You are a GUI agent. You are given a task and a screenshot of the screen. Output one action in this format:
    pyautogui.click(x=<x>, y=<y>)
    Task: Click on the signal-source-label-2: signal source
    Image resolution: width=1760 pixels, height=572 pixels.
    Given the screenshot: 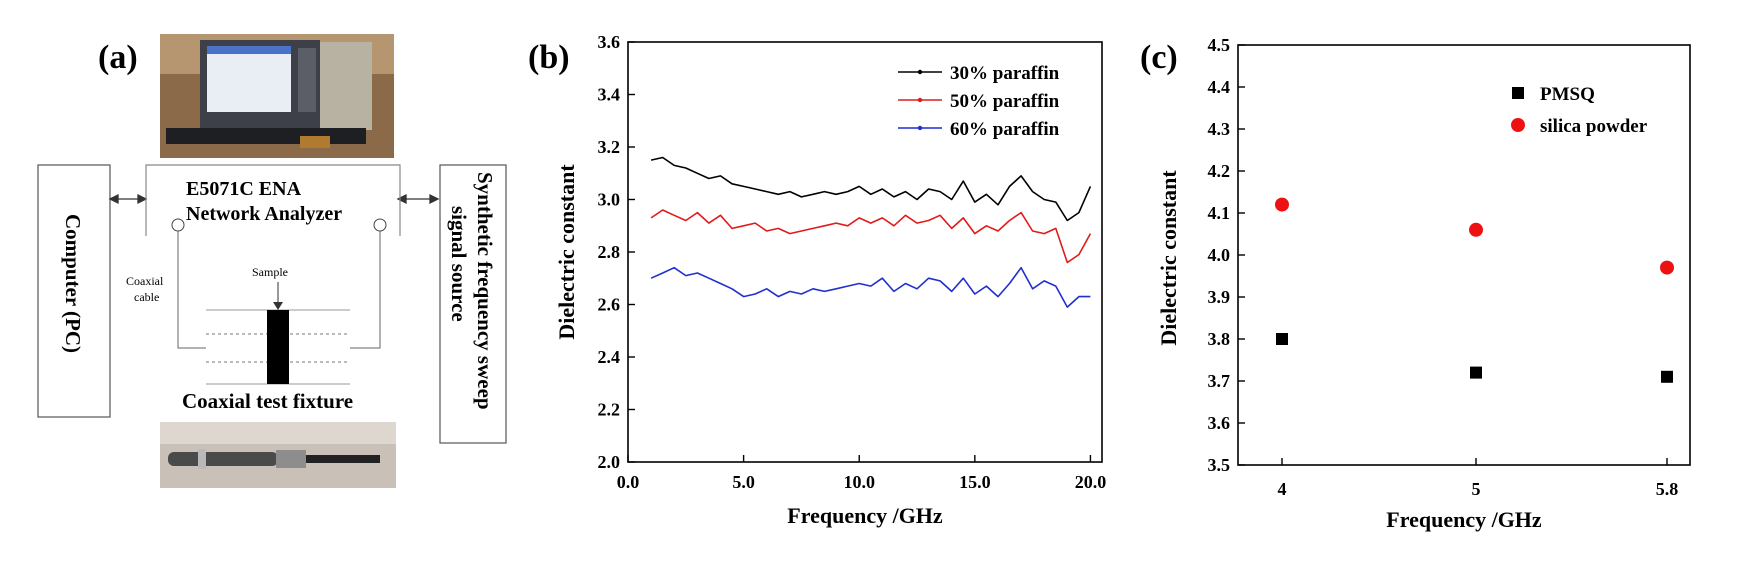 What is the action you would take?
    pyautogui.click(x=459, y=264)
    